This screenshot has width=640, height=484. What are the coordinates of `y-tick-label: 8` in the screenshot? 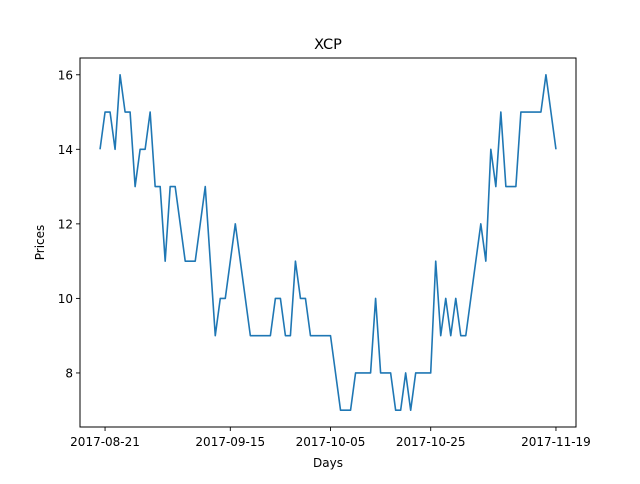 It's located at (69, 373).